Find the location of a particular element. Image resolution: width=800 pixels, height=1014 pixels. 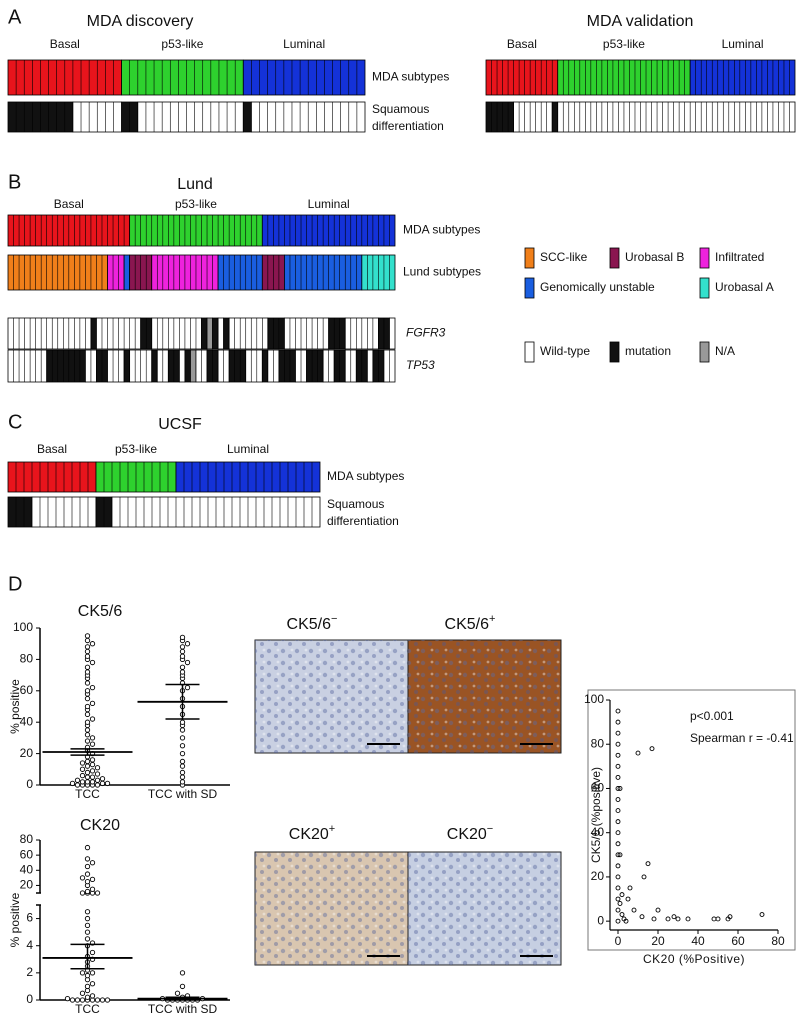

plot-frame is located at coordinates (691, 820).